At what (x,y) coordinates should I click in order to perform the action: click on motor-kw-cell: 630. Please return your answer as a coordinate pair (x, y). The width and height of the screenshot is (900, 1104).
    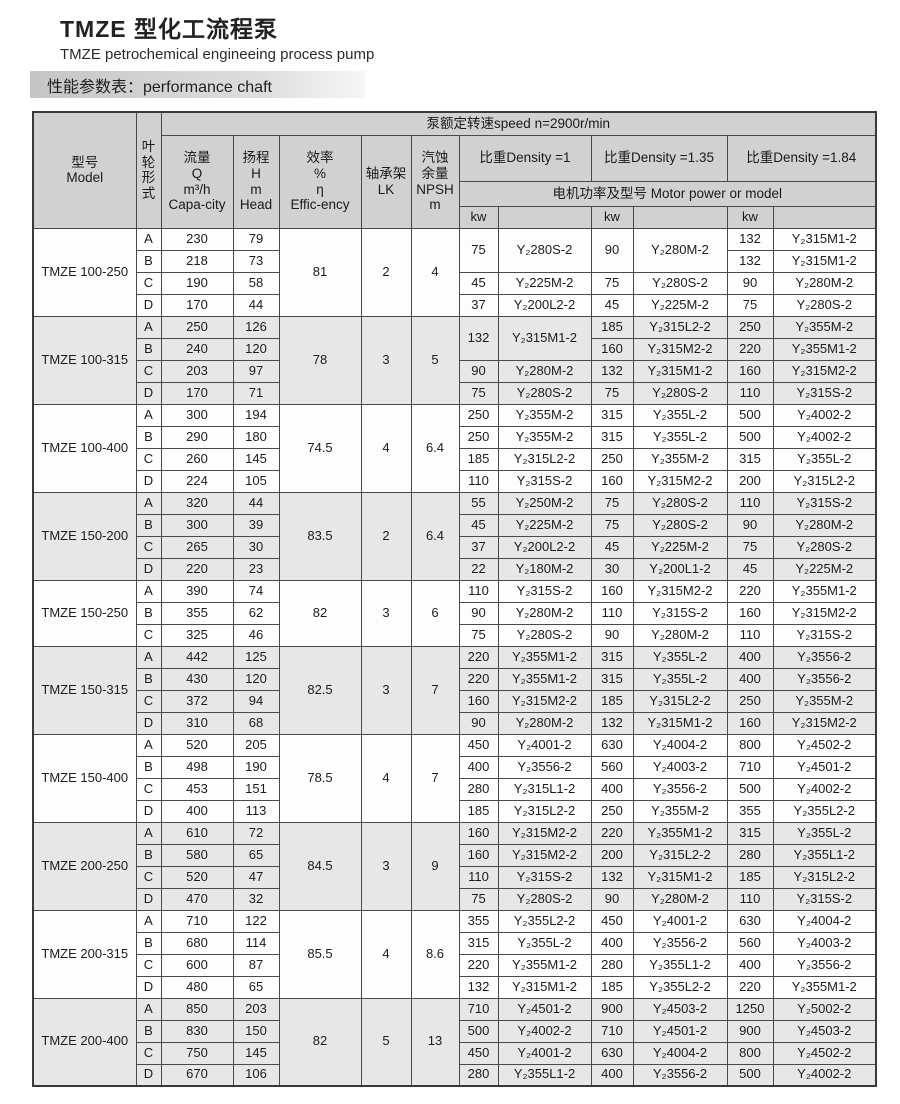
    Looking at the image, I should click on (750, 921).